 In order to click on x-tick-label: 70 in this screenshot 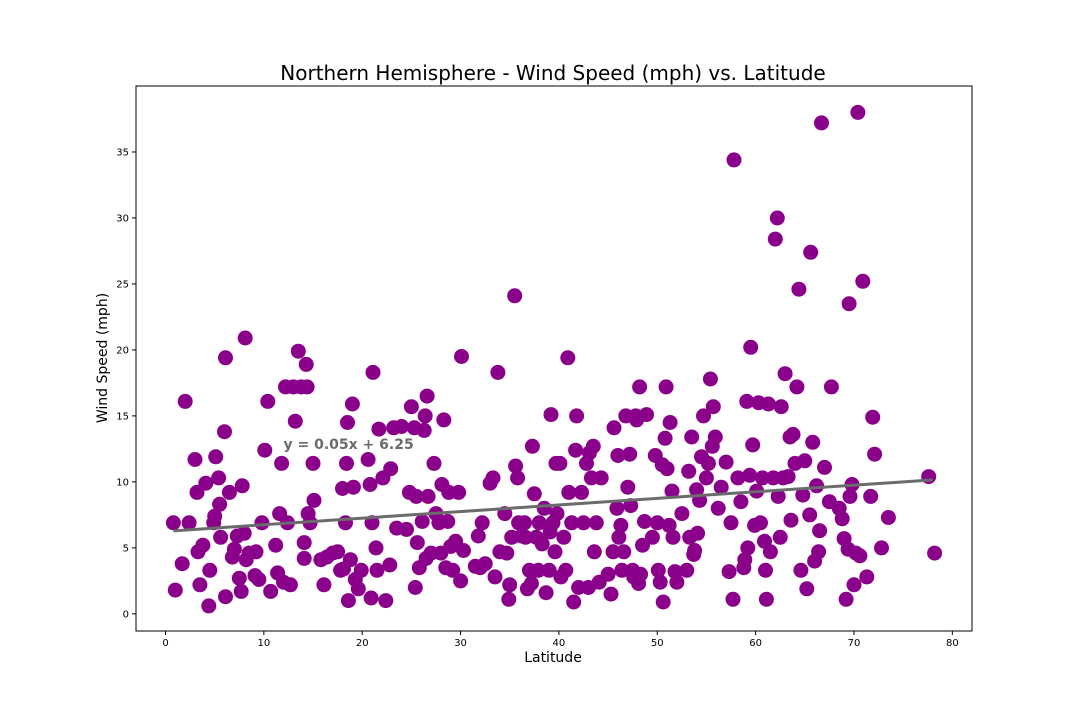, I will do `click(854, 643)`.